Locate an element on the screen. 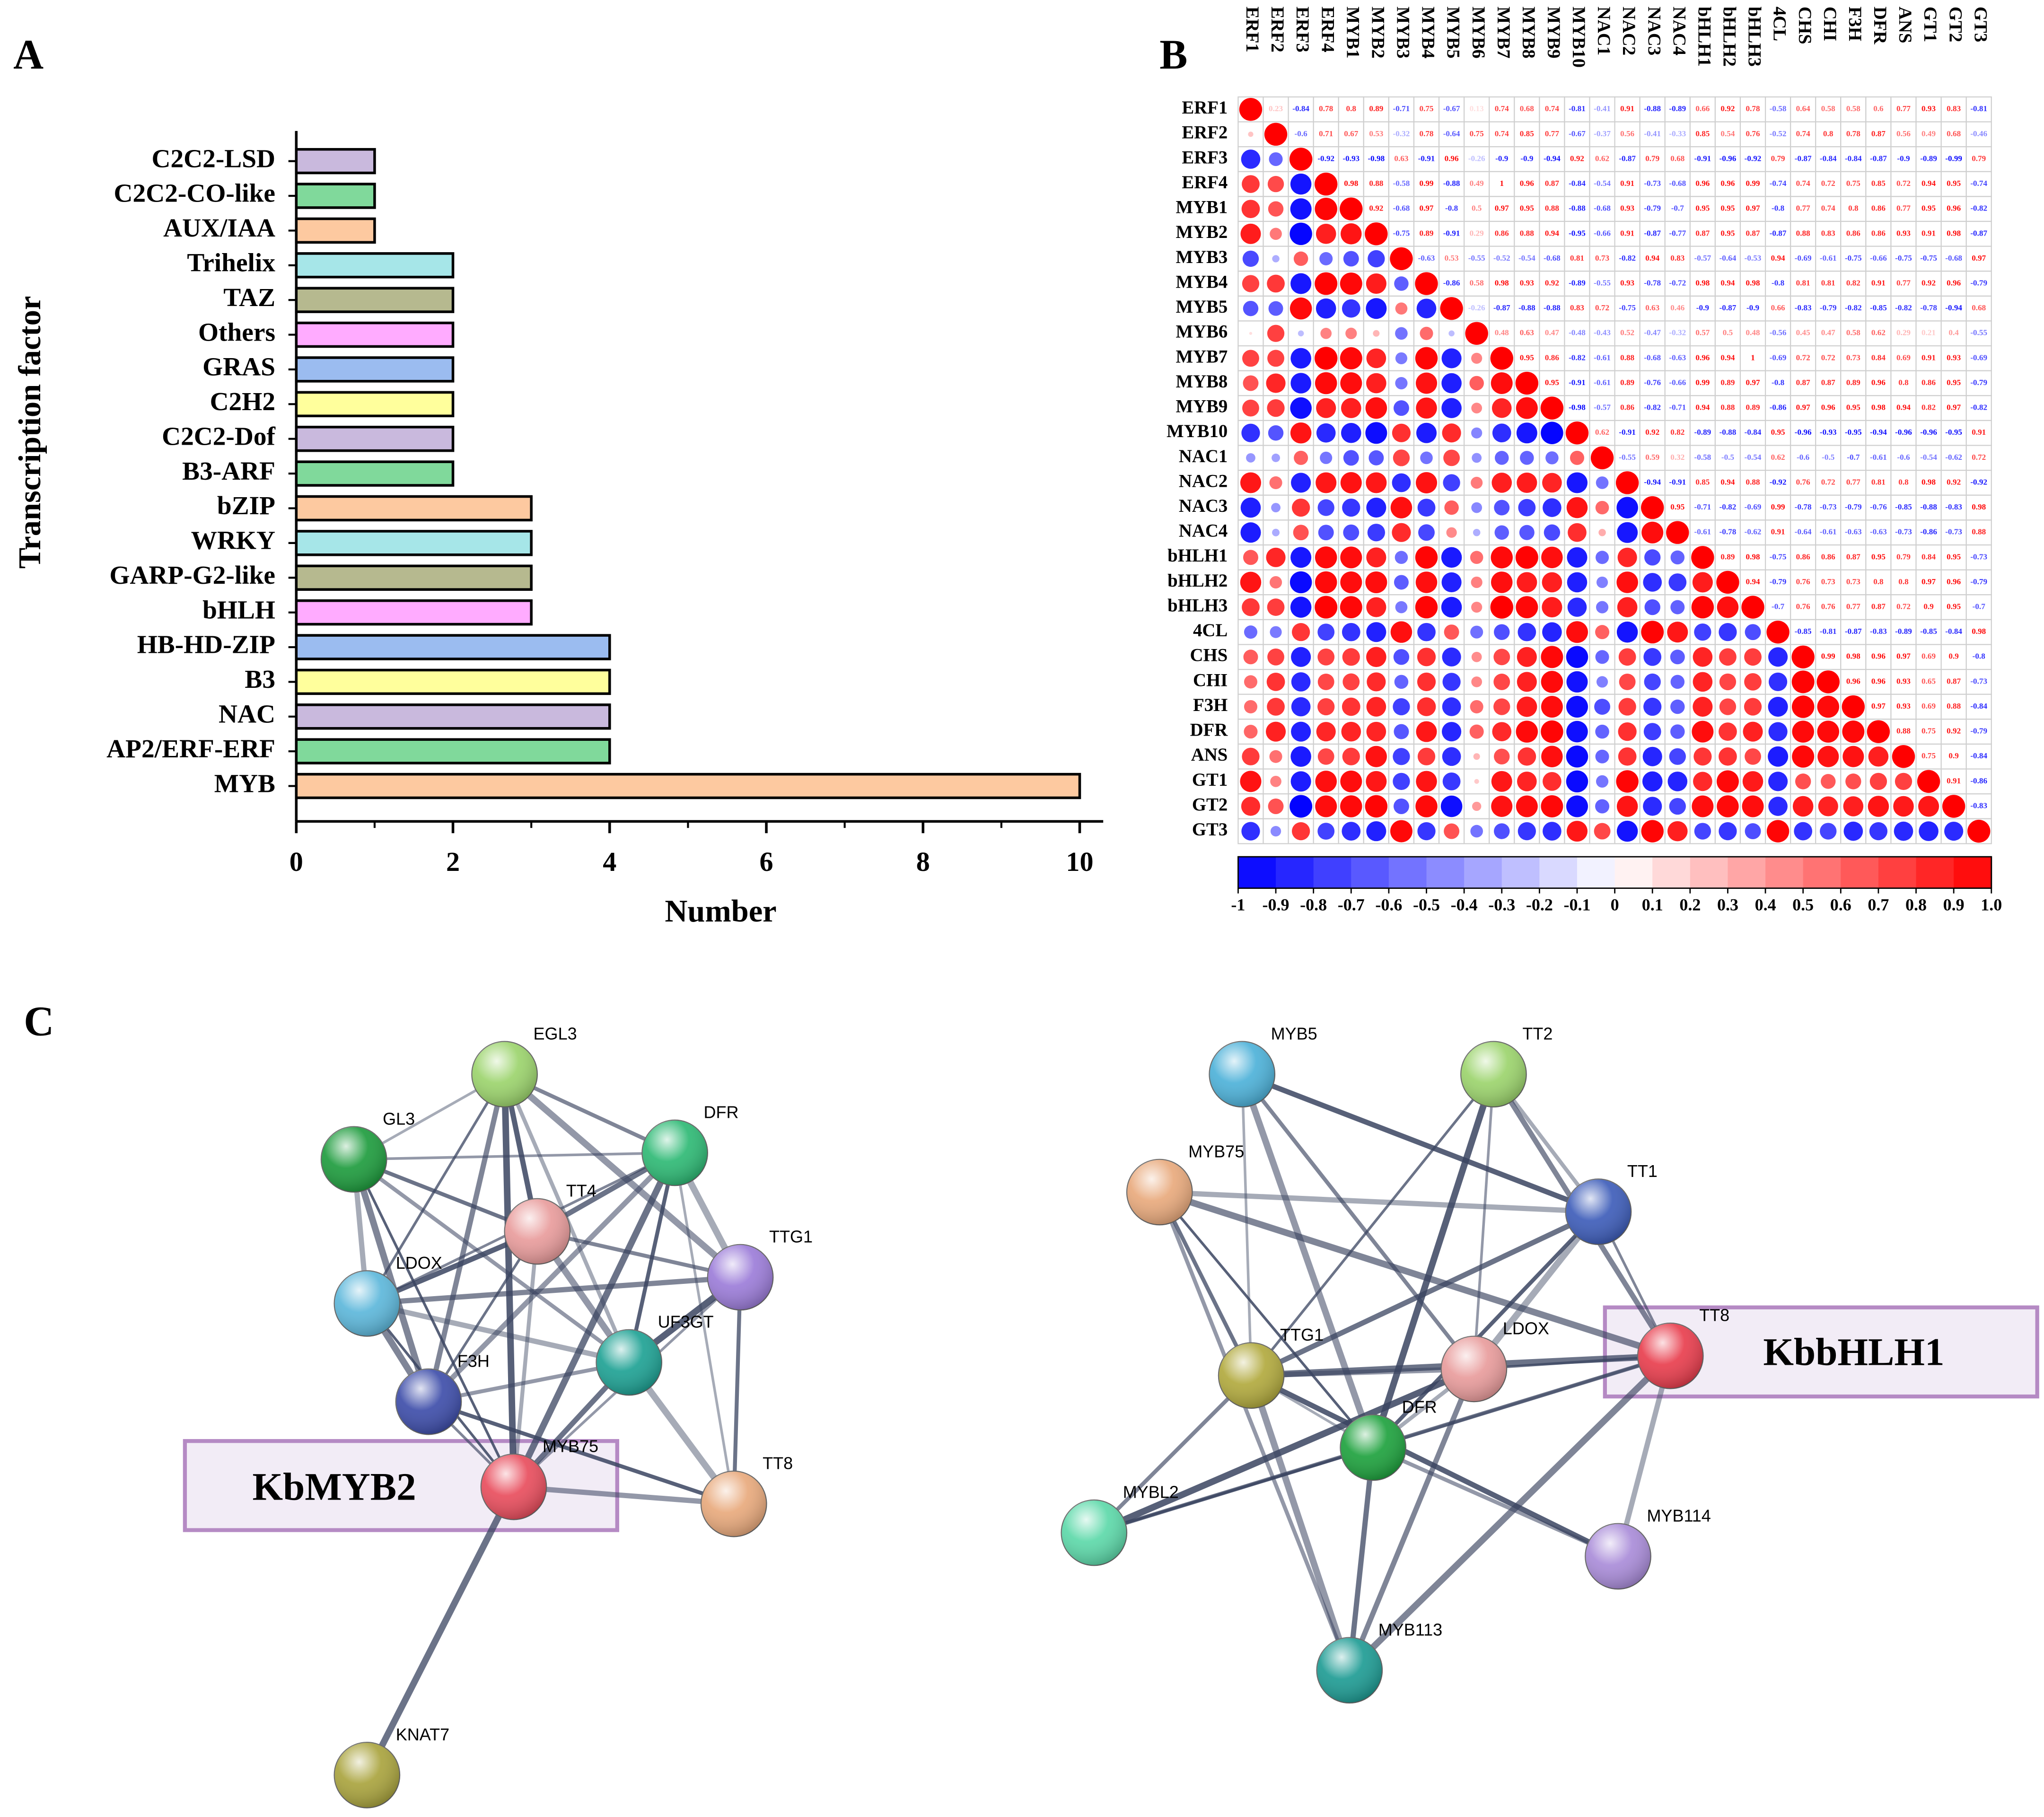 The image size is (2044, 1817). value-label: 0.93 is located at coordinates (1903, 706).